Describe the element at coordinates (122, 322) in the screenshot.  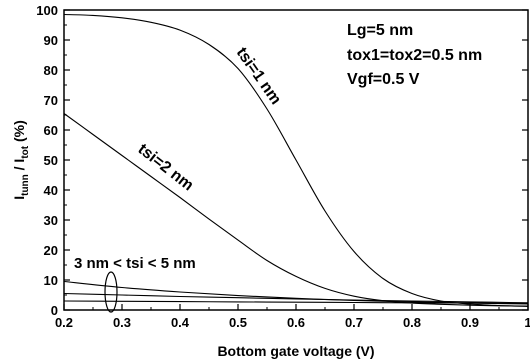
I see `x-tick-label: 0.3` at that location.